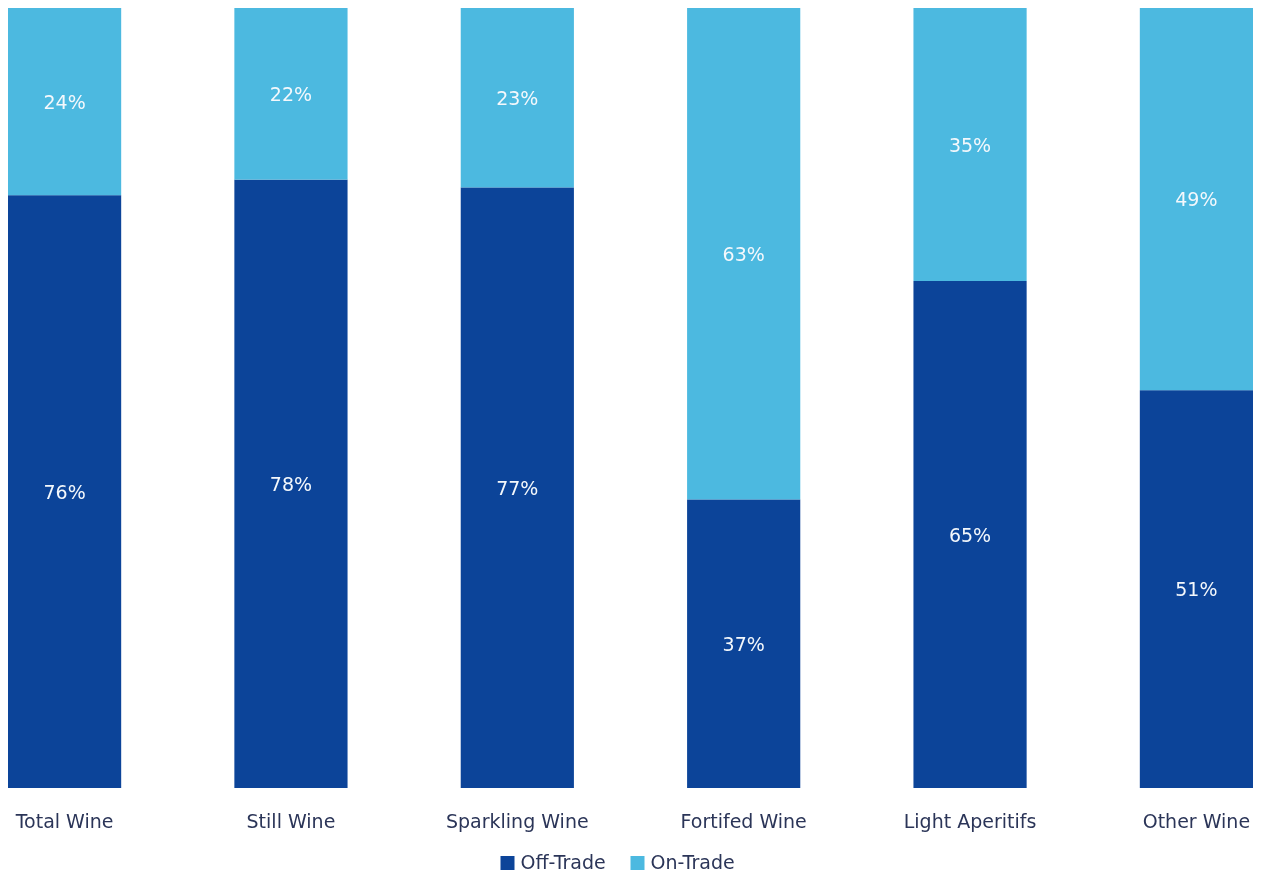 This screenshot has width=1261, height=887. I want to click on data-label: 37%, so click(743, 643).